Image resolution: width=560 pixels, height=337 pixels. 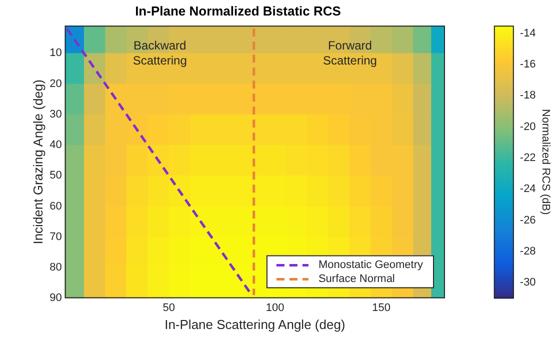 What do you see at coordinates (528, 282) in the screenshot?
I see `color-bar-label: -30` at bounding box center [528, 282].